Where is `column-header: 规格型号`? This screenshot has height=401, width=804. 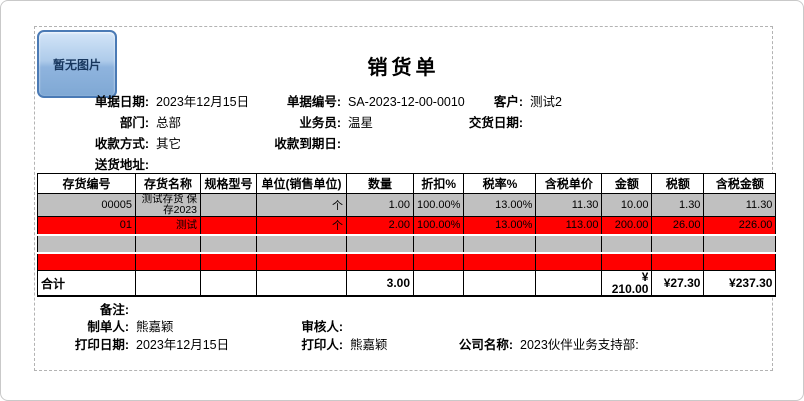 column-header: 规格型号 is located at coordinates (228, 183).